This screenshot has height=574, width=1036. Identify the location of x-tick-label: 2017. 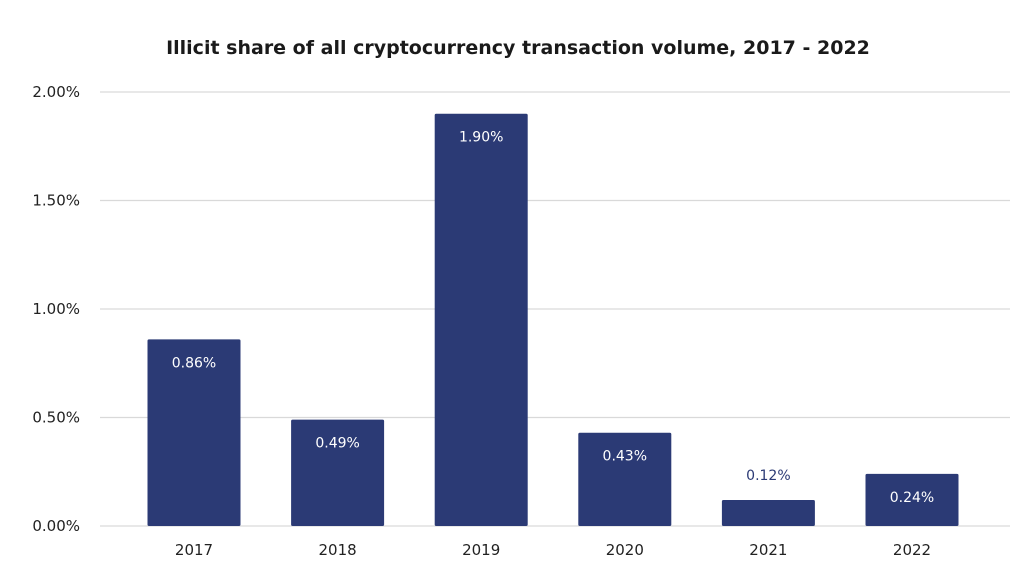
(194, 550).